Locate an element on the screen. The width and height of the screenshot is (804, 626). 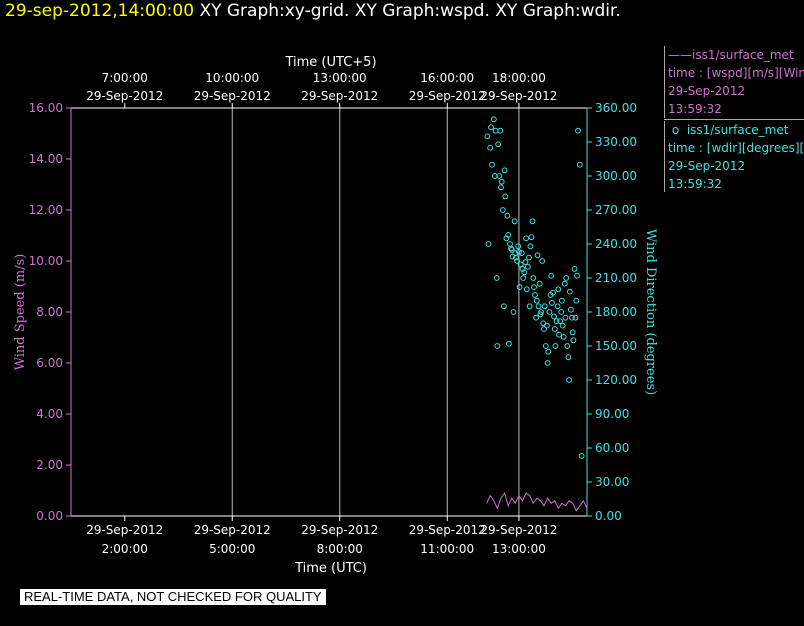
right-tick-label: 60.00 is located at coordinates (612, 448).